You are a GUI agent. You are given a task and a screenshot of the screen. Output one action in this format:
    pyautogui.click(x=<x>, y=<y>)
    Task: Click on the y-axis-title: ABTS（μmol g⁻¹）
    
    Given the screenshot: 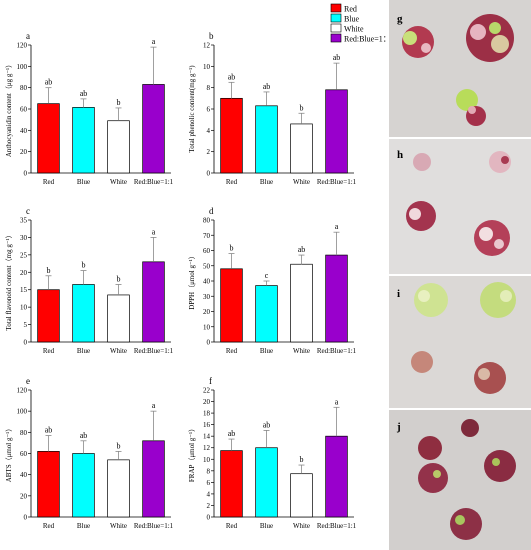 What is the action you would take?
    pyautogui.click(x=9, y=454)
    